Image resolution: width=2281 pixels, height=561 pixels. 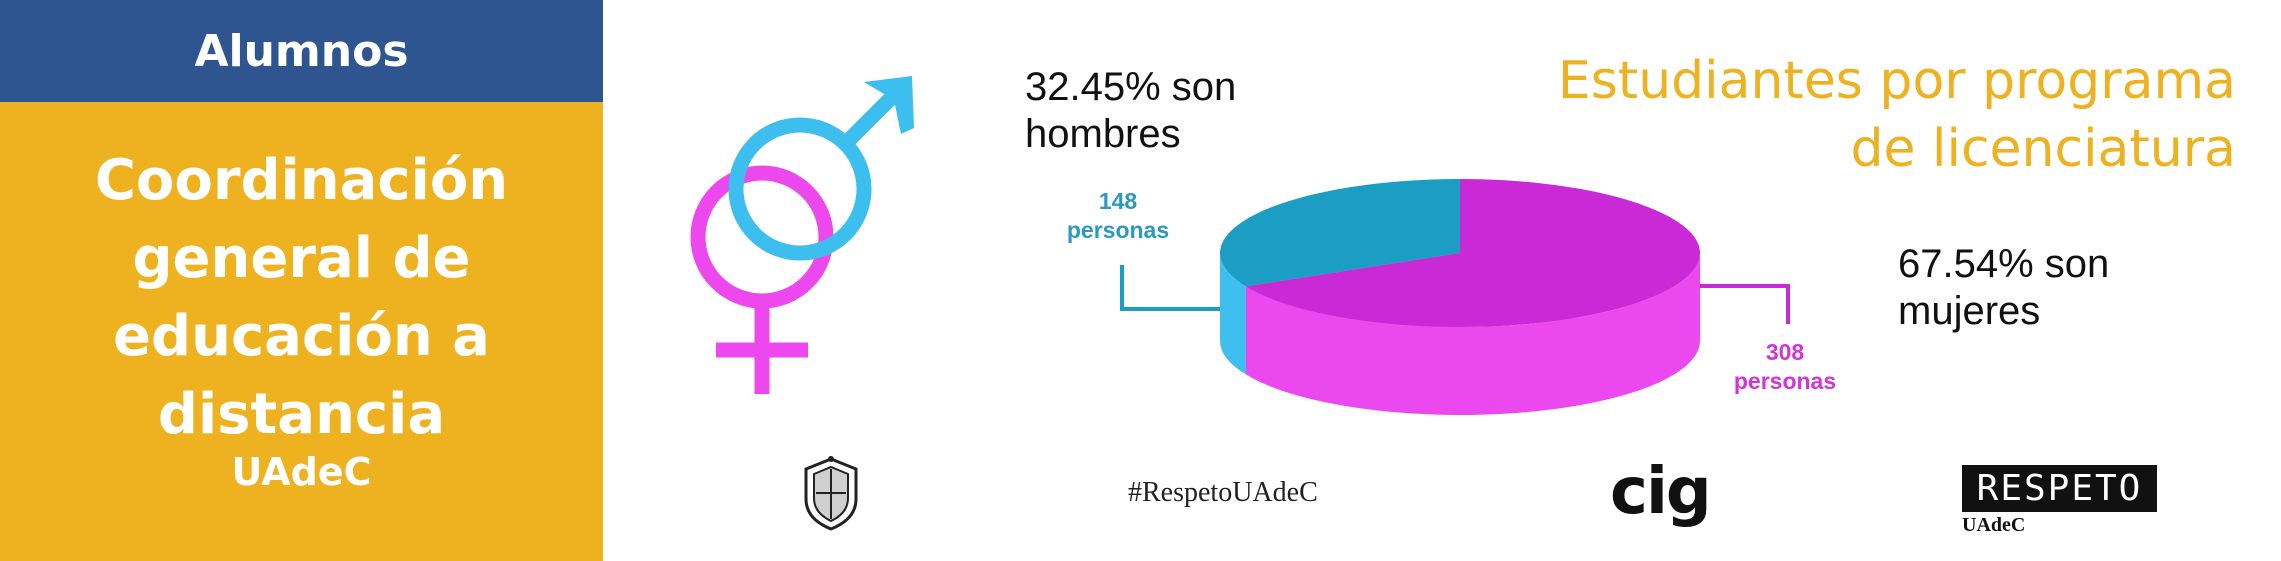 What do you see at coordinates (831, 493) in the screenshot?
I see `university-seal-icon` at bounding box center [831, 493].